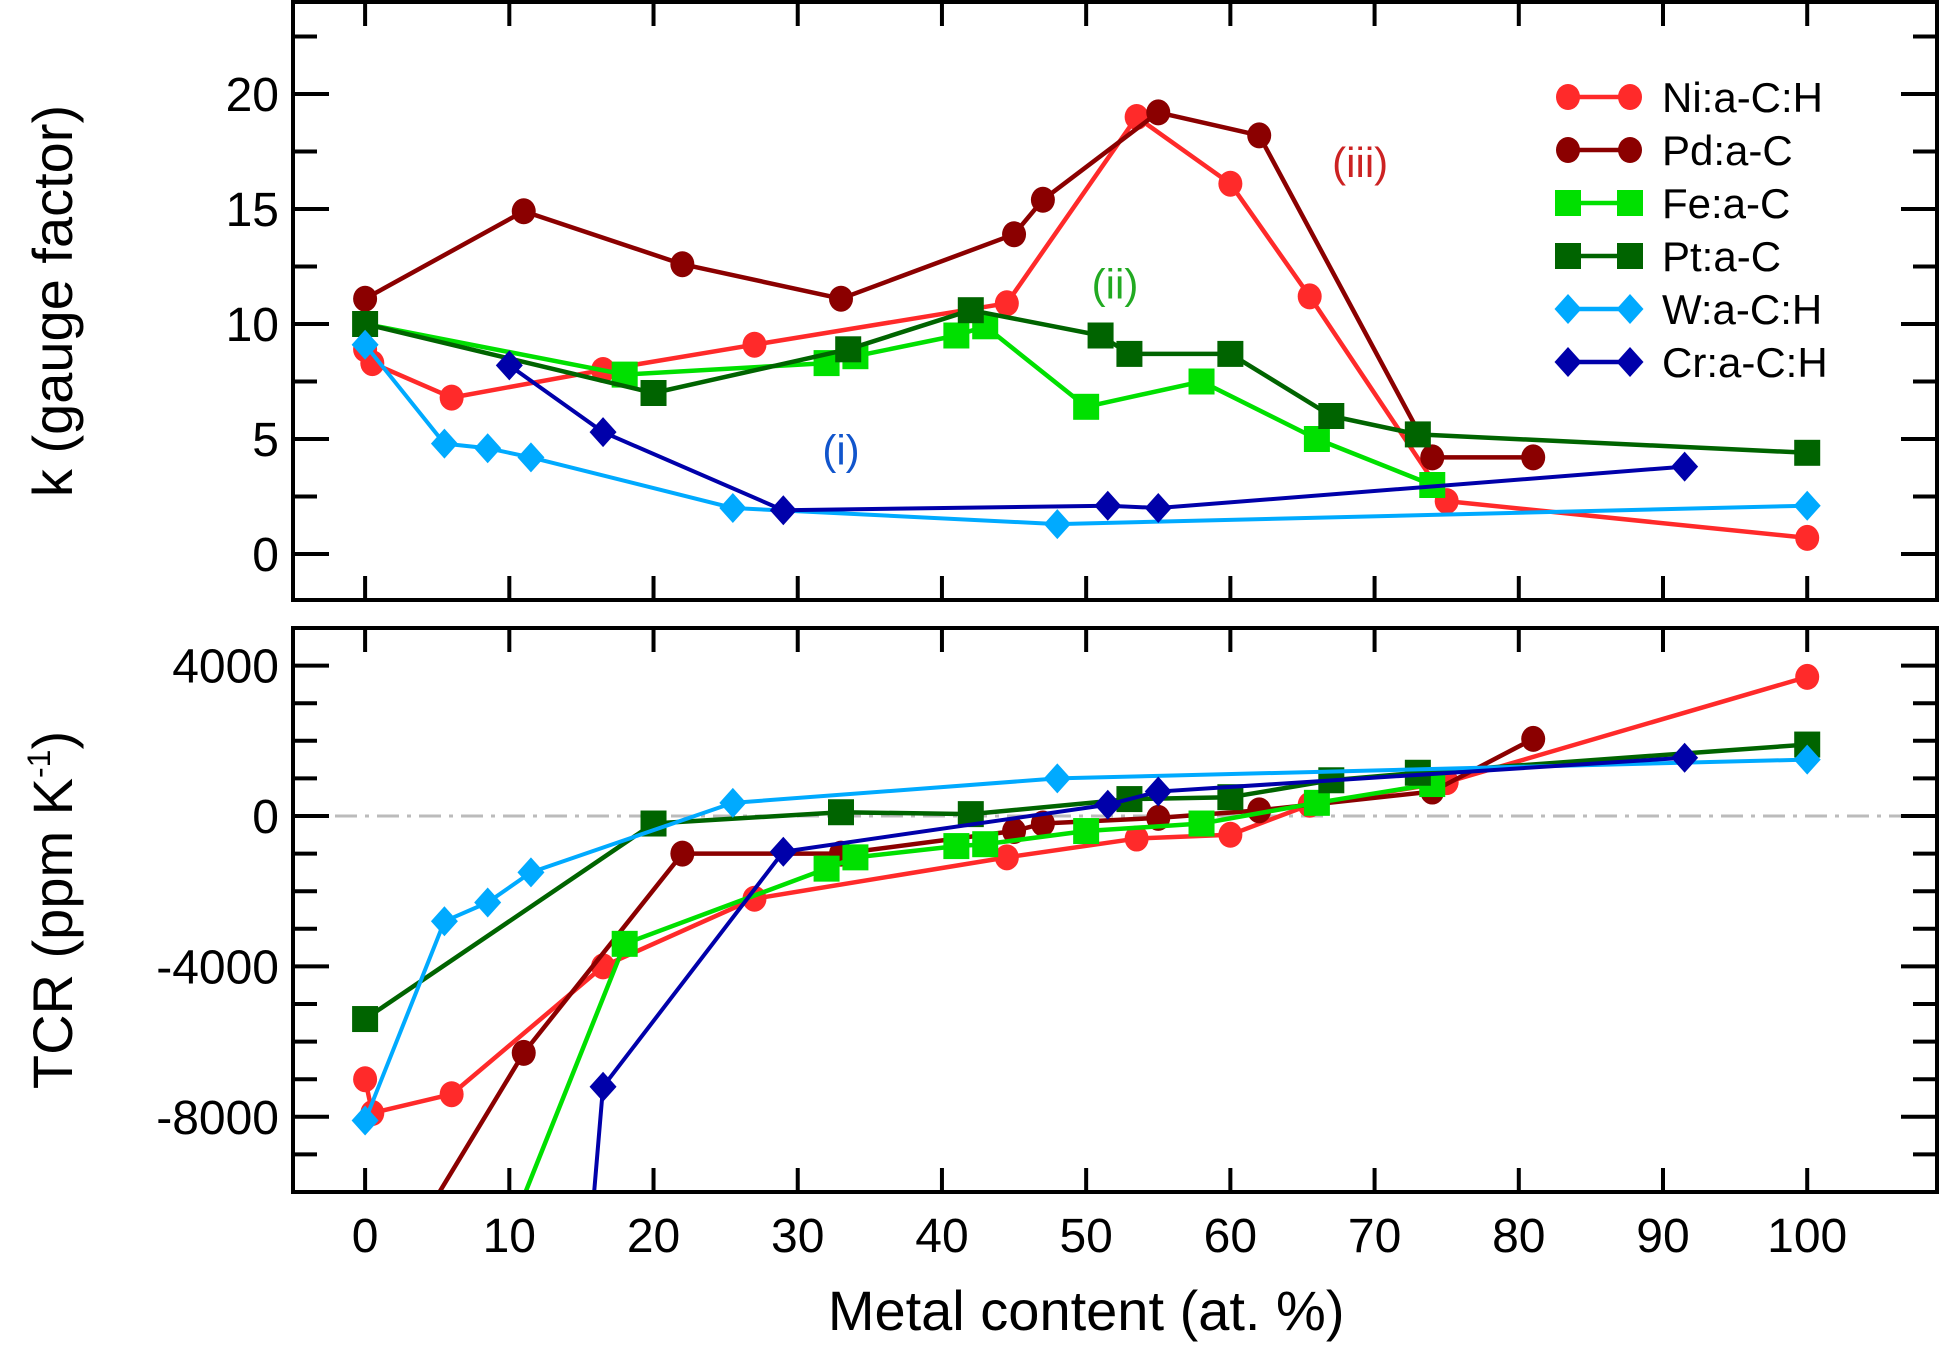 This screenshot has width=1941, height=1355. What do you see at coordinates (52, 301) in the screenshot?
I see `y-axis-title: k (gauge factor)` at bounding box center [52, 301].